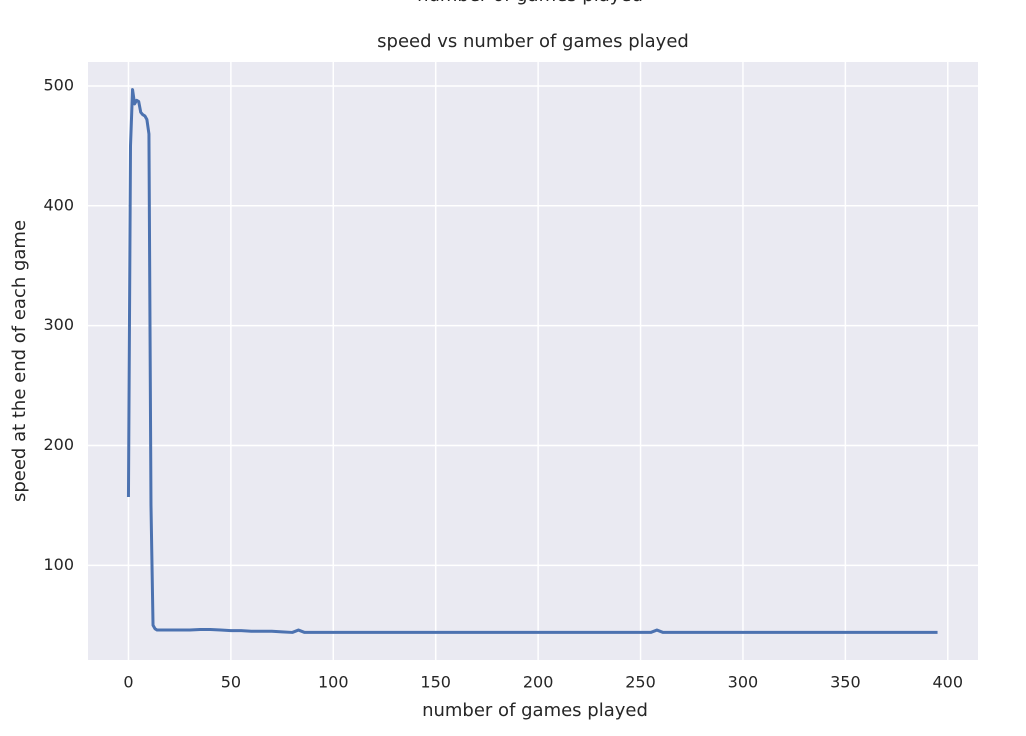 The width and height of the screenshot is (1026, 736). What do you see at coordinates (845, 682) in the screenshot?
I see `x-tick-label: 350` at bounding box center [845, 682].